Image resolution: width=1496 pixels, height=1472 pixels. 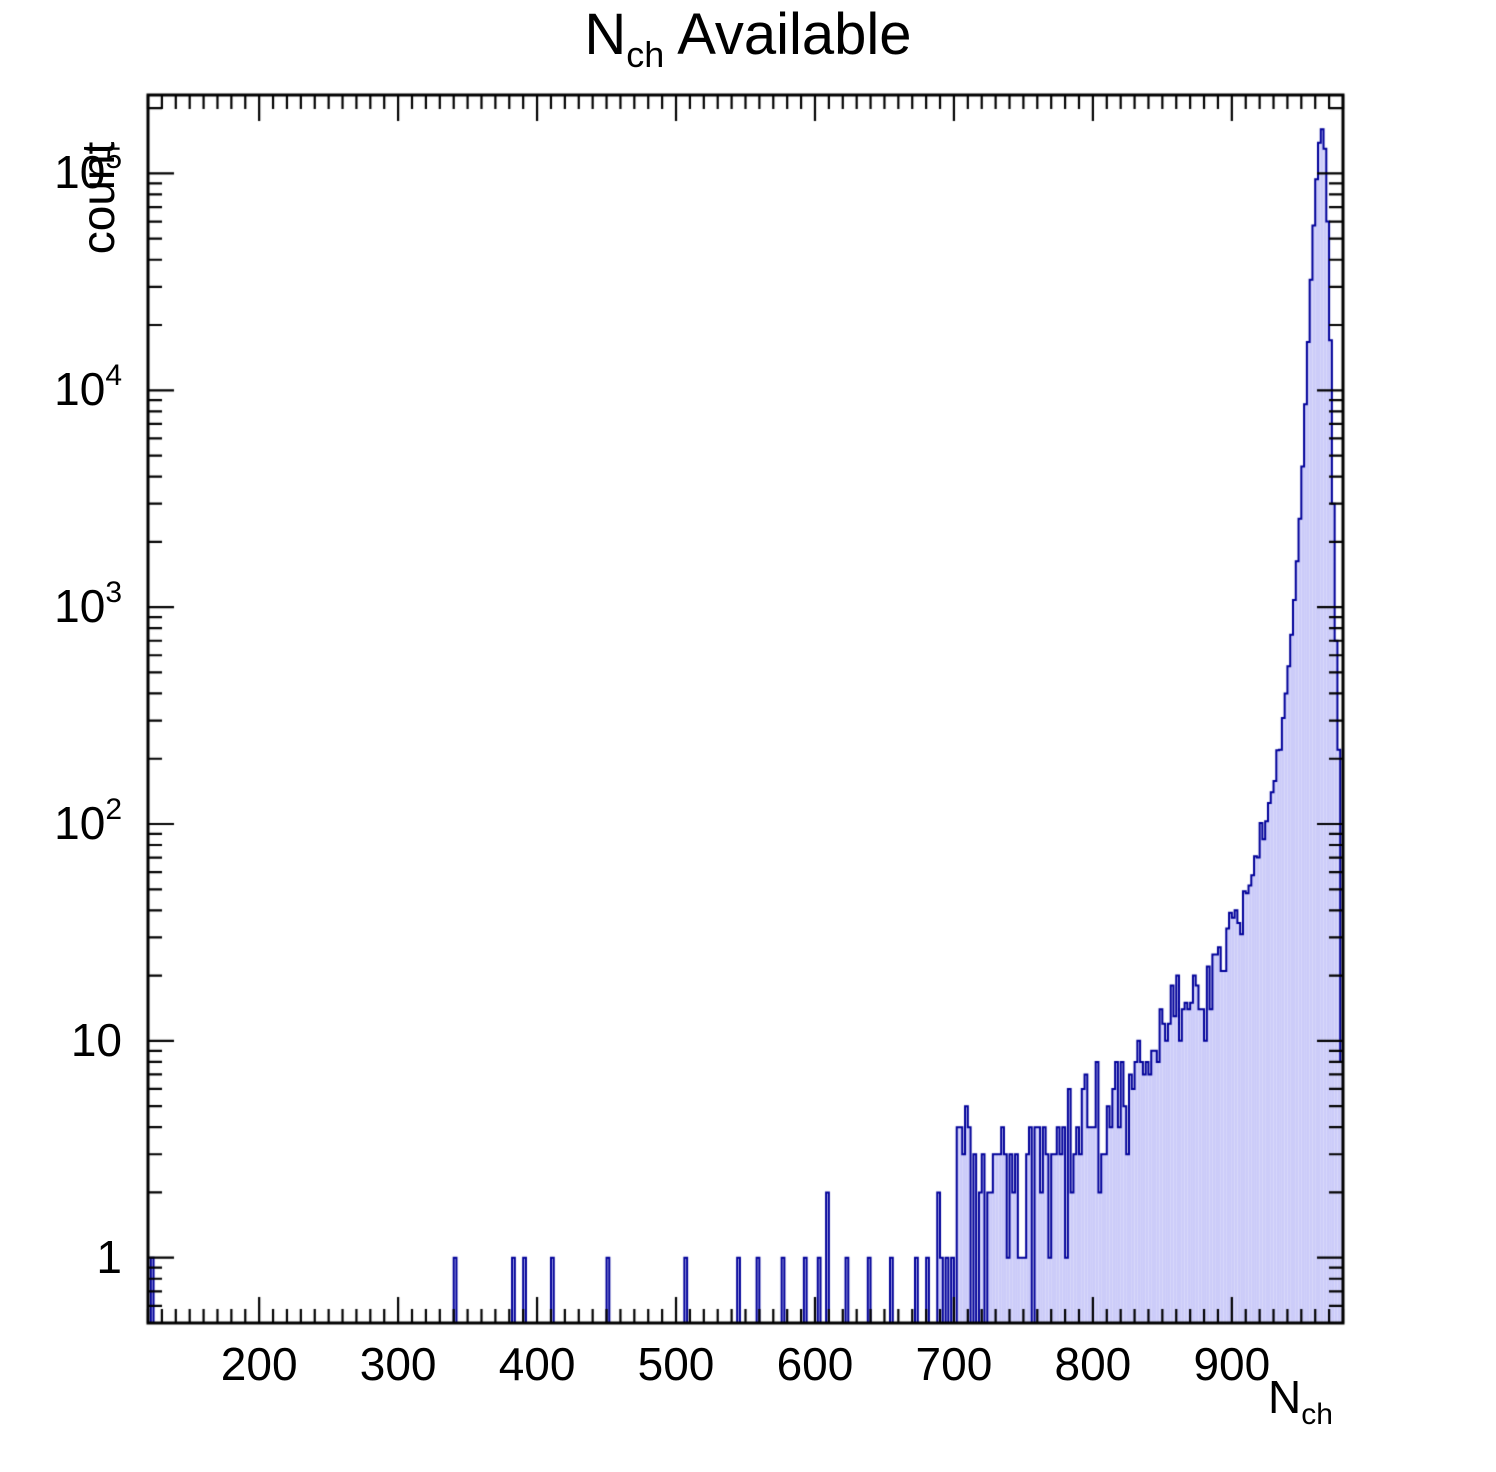 What do you see at coordinates (88, 387) in the screenshot?
I see `y-tick-label: 10⁴` at bounding box center [88, 387].